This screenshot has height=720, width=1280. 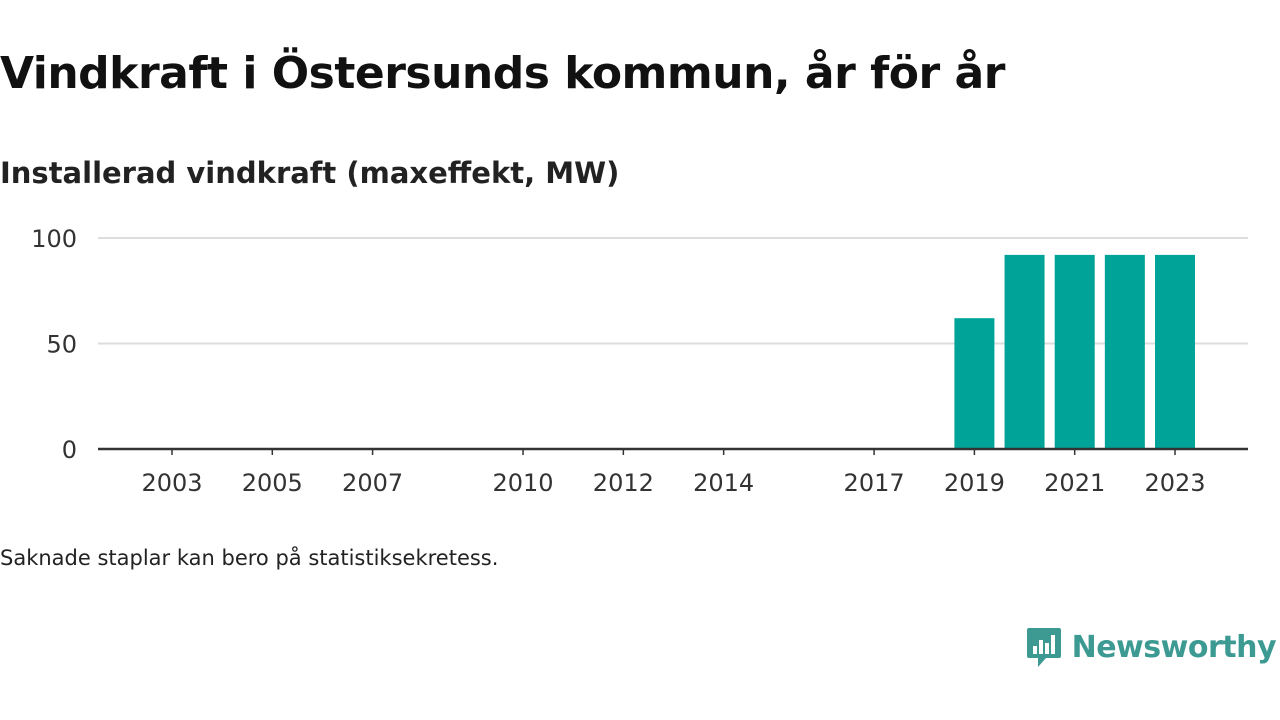 I want to click on newsworthy-brand: Newsworthy, so click(x=1151, y=647).